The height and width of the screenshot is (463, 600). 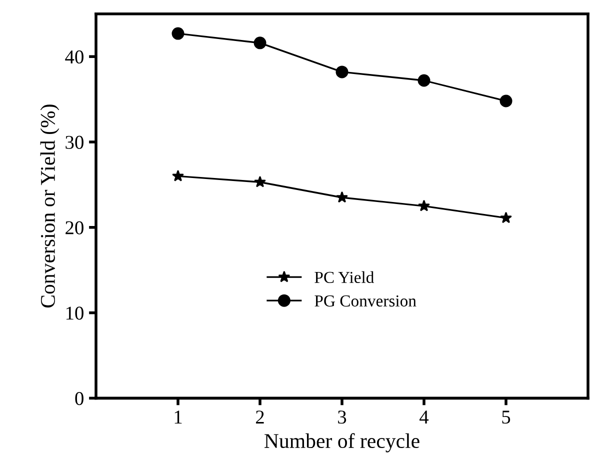 What do you see at coordinates (75, 313) in the screenshot?
I see `y-tick-label: 10` at bounding box center [75, 313].